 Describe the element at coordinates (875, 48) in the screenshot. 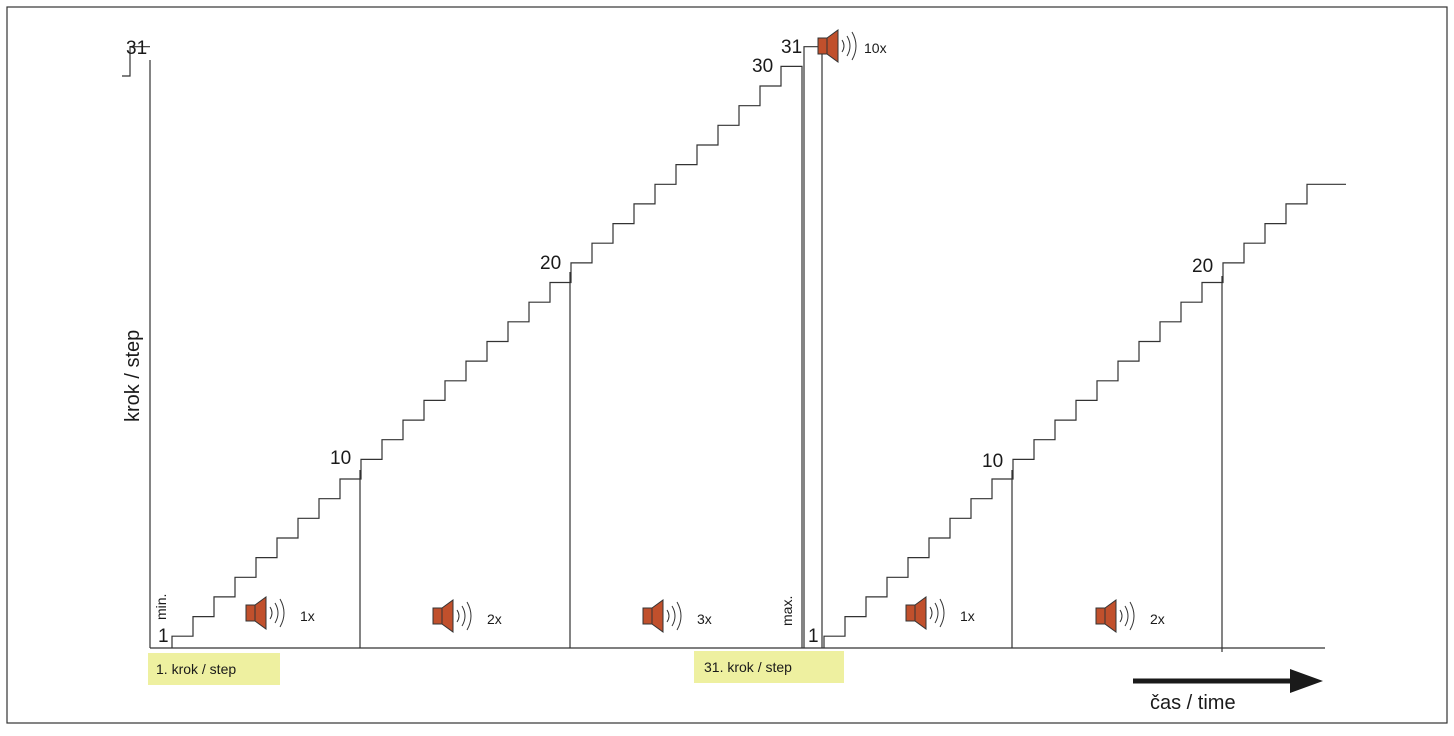

I see `beep-count: 10x` at that location.